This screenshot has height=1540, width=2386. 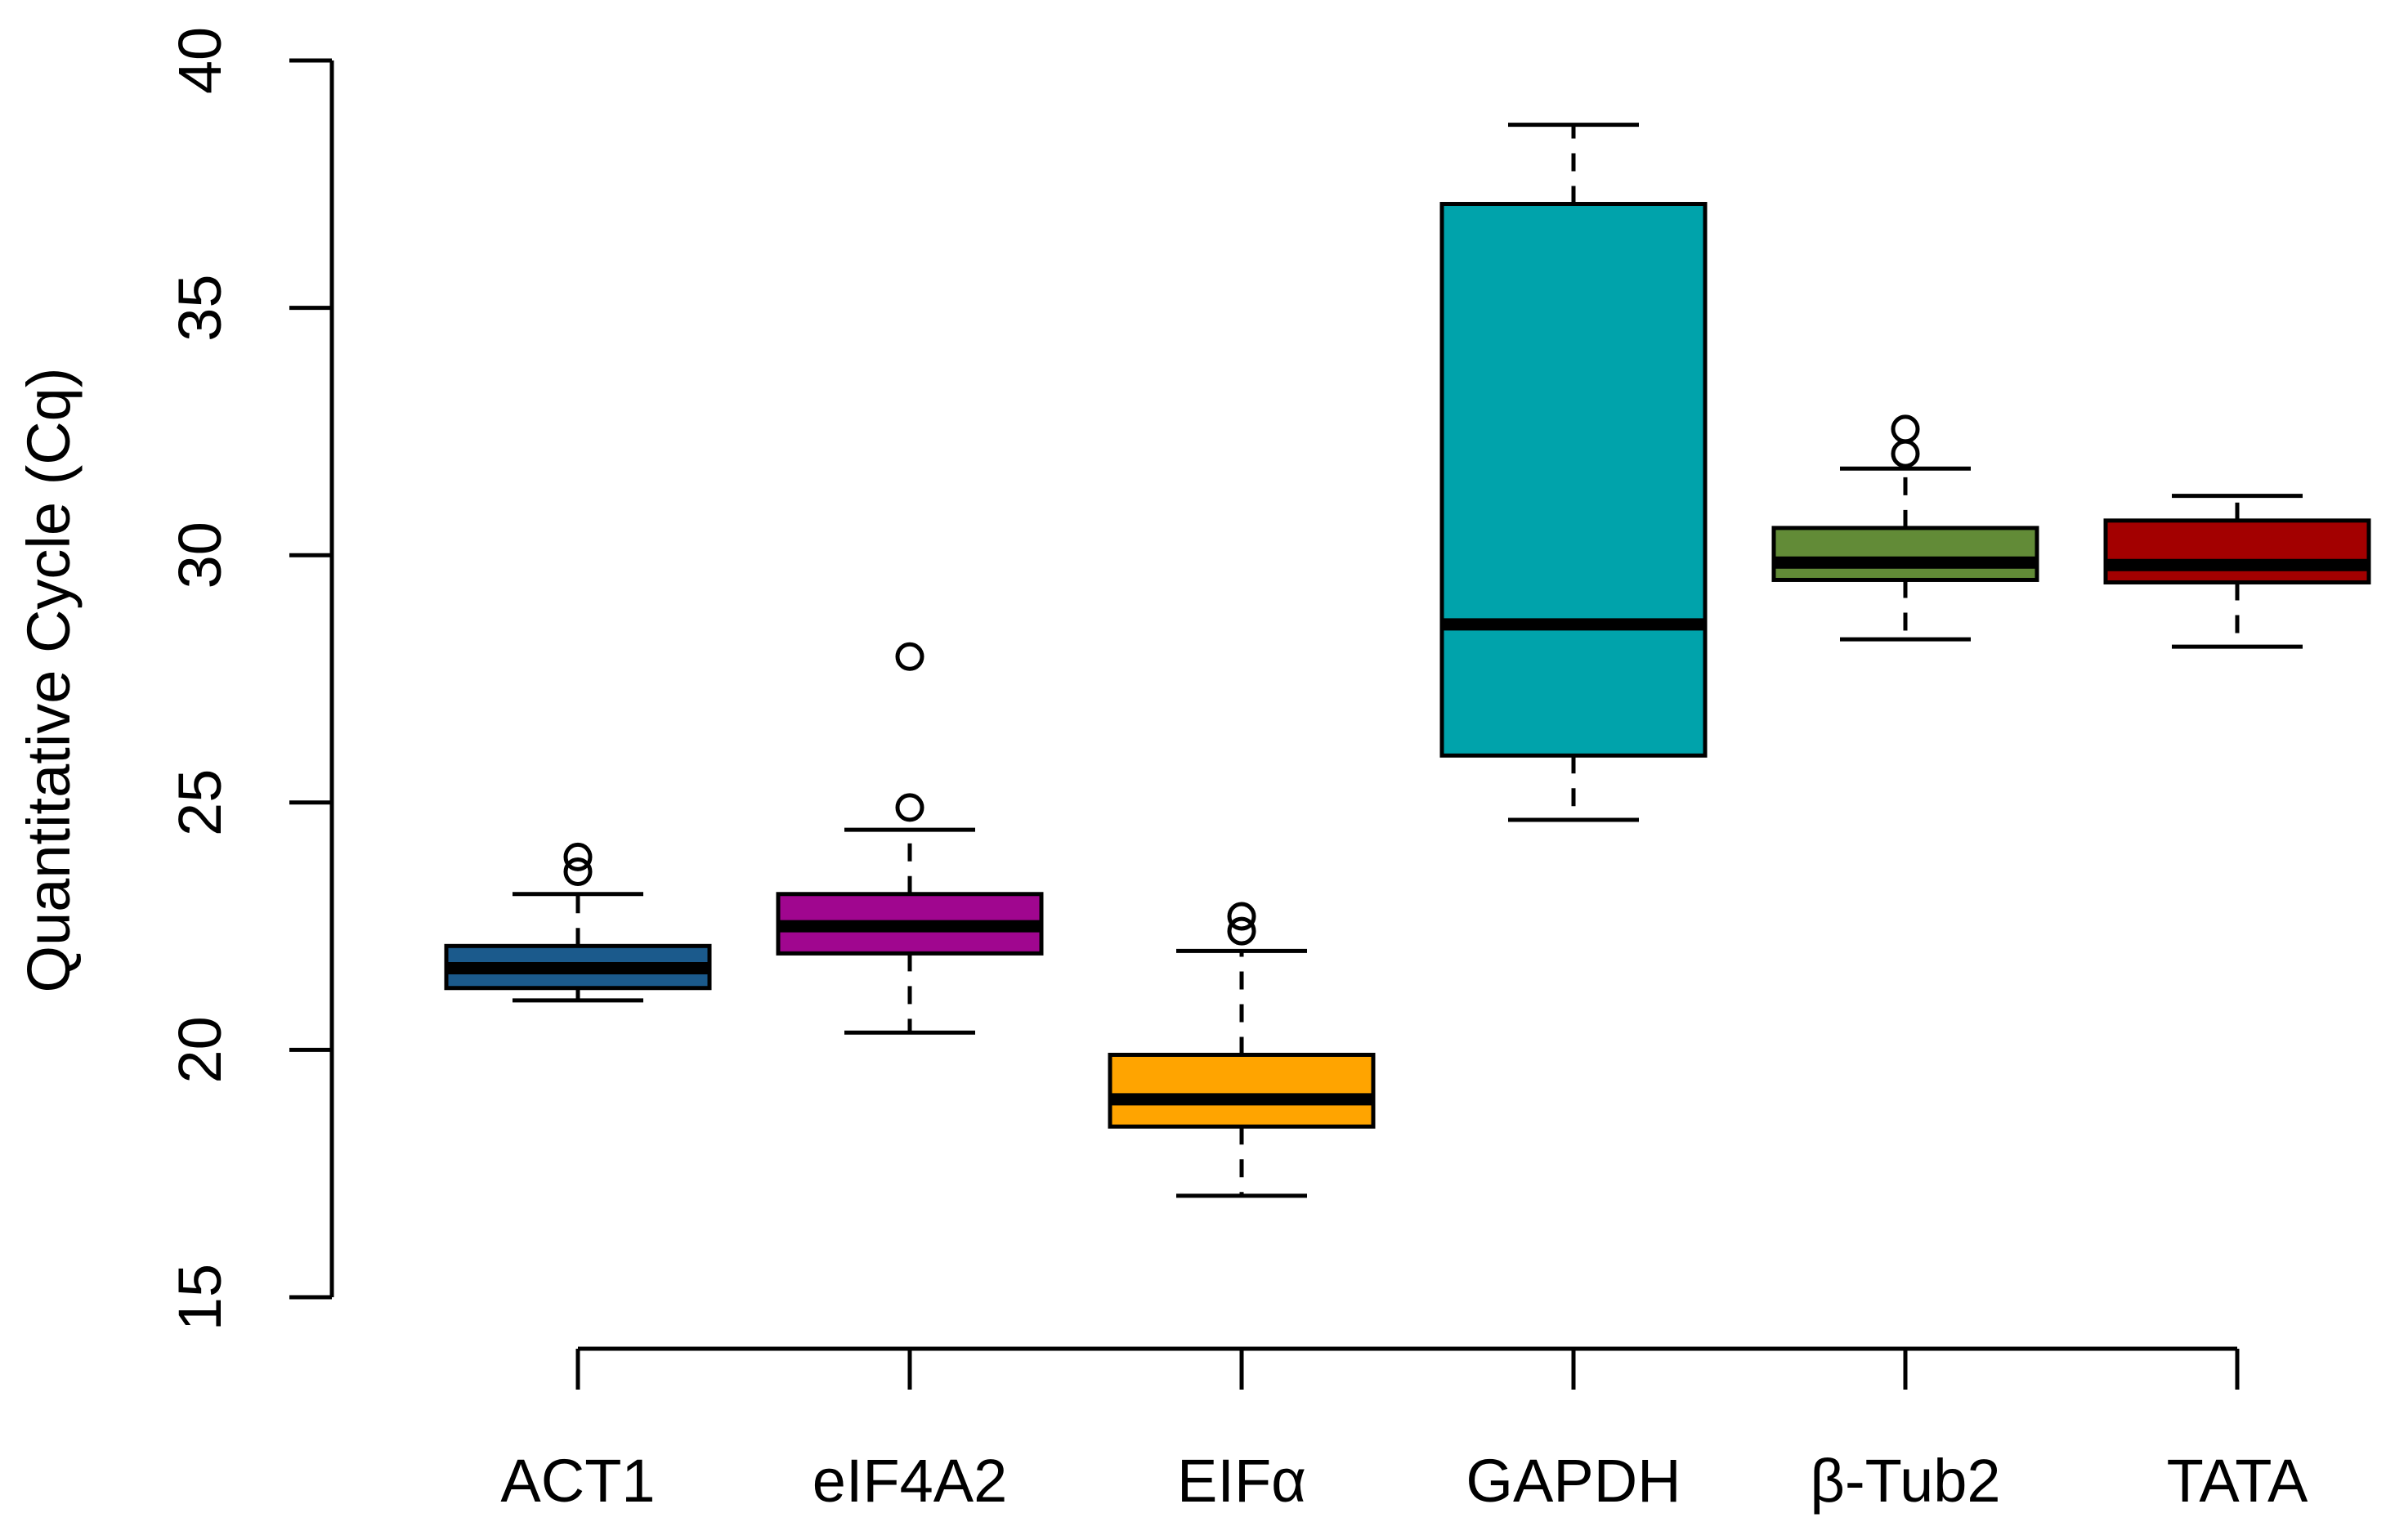 What do you see at coordinates (200, 1050) in the screenshot?
I see `y-tick-label-20: 20` at bounding box center [200, 1050].